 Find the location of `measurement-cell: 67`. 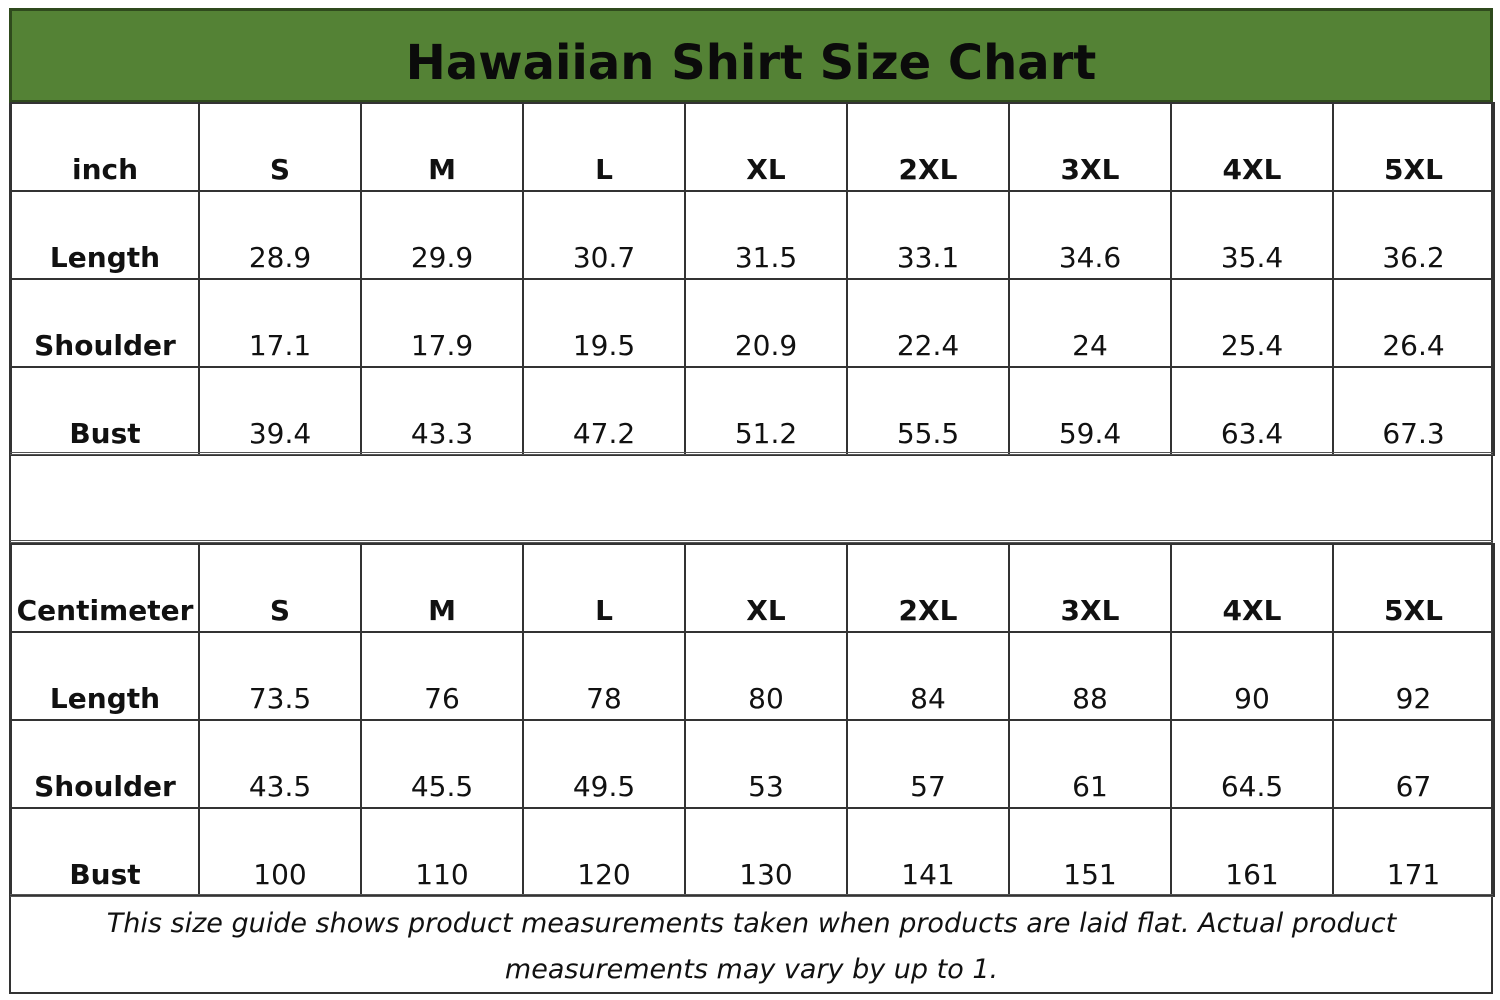

measurement-cell: 67 is located at coordinates (1413, 764).